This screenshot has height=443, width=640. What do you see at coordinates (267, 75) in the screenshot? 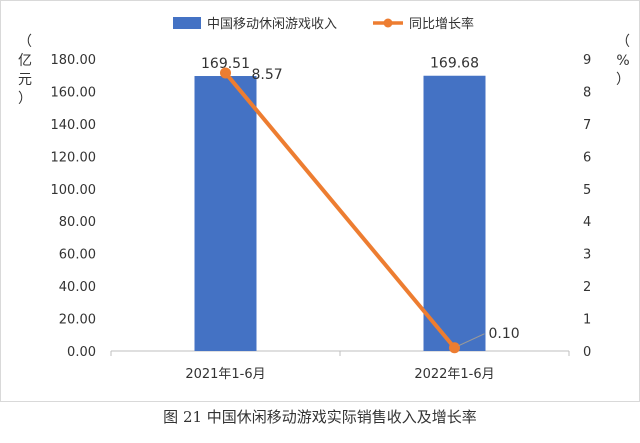
I see `line-value-label: 8.57` at bounding box center [267, 75].